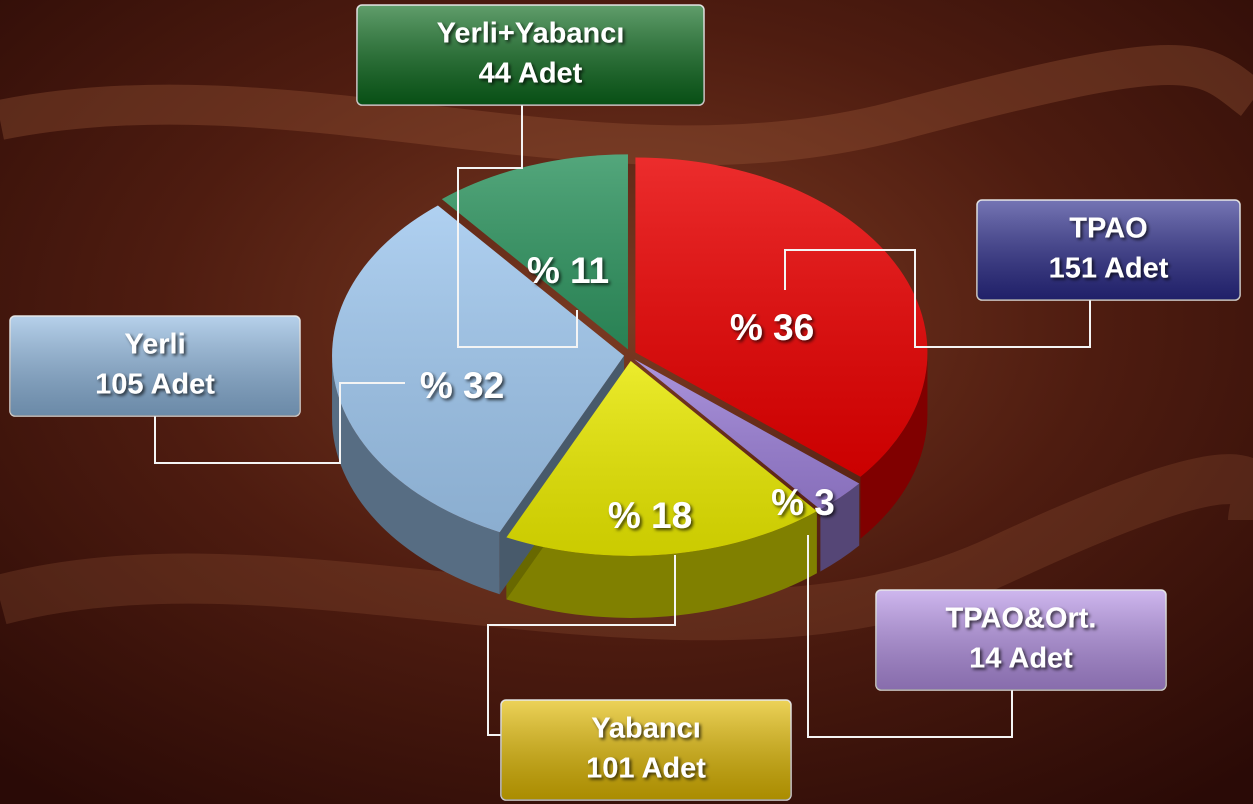 This screenshot has width=1253, height=804. I want to click on label-count: 151 Adet, so click(1109, 269).